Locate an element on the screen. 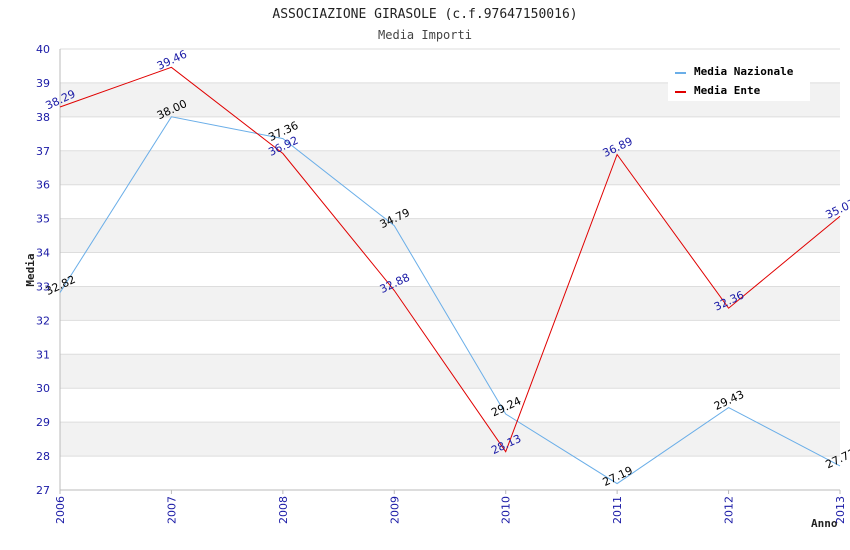  y-axis-ticks: 27 28 29 30 31 32 33 34 35 36 37 38 39 40 is located at coordinates (43, 270).